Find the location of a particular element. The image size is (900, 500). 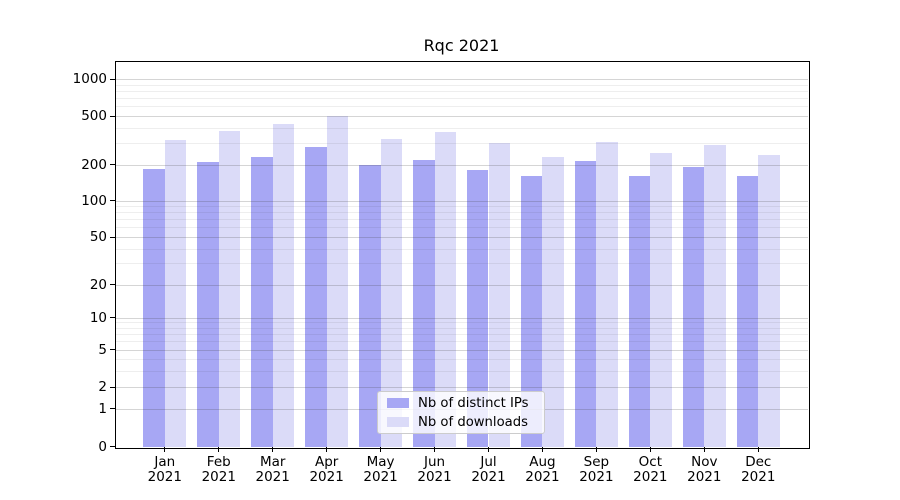

x-tick-label: Mar 2021 is located at coordinates (272, 469).